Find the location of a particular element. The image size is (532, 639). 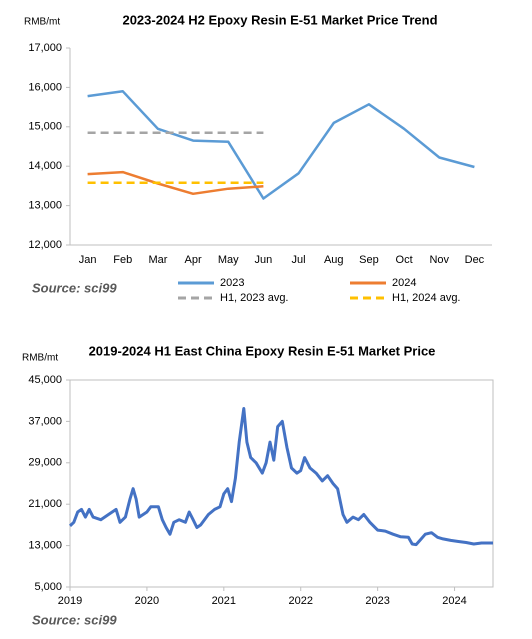

y-tick-label: 14,000 is located at coordinates (45, 166).